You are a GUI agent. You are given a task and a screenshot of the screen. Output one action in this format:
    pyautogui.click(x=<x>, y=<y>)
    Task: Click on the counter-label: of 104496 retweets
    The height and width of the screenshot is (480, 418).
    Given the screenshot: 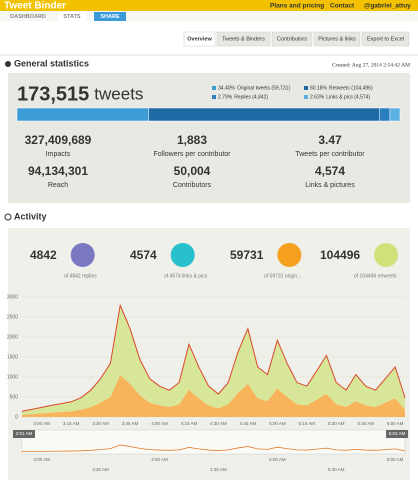 What is the action you would take?
    pyautogui.click(x=375, y=276)
    